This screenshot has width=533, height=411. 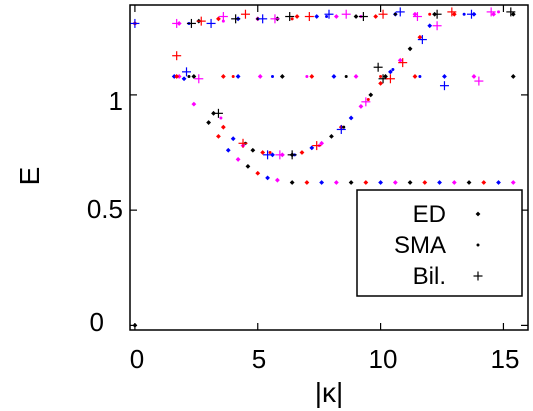 I want to click on legend-marker-bil, so click(x=478, y=276).